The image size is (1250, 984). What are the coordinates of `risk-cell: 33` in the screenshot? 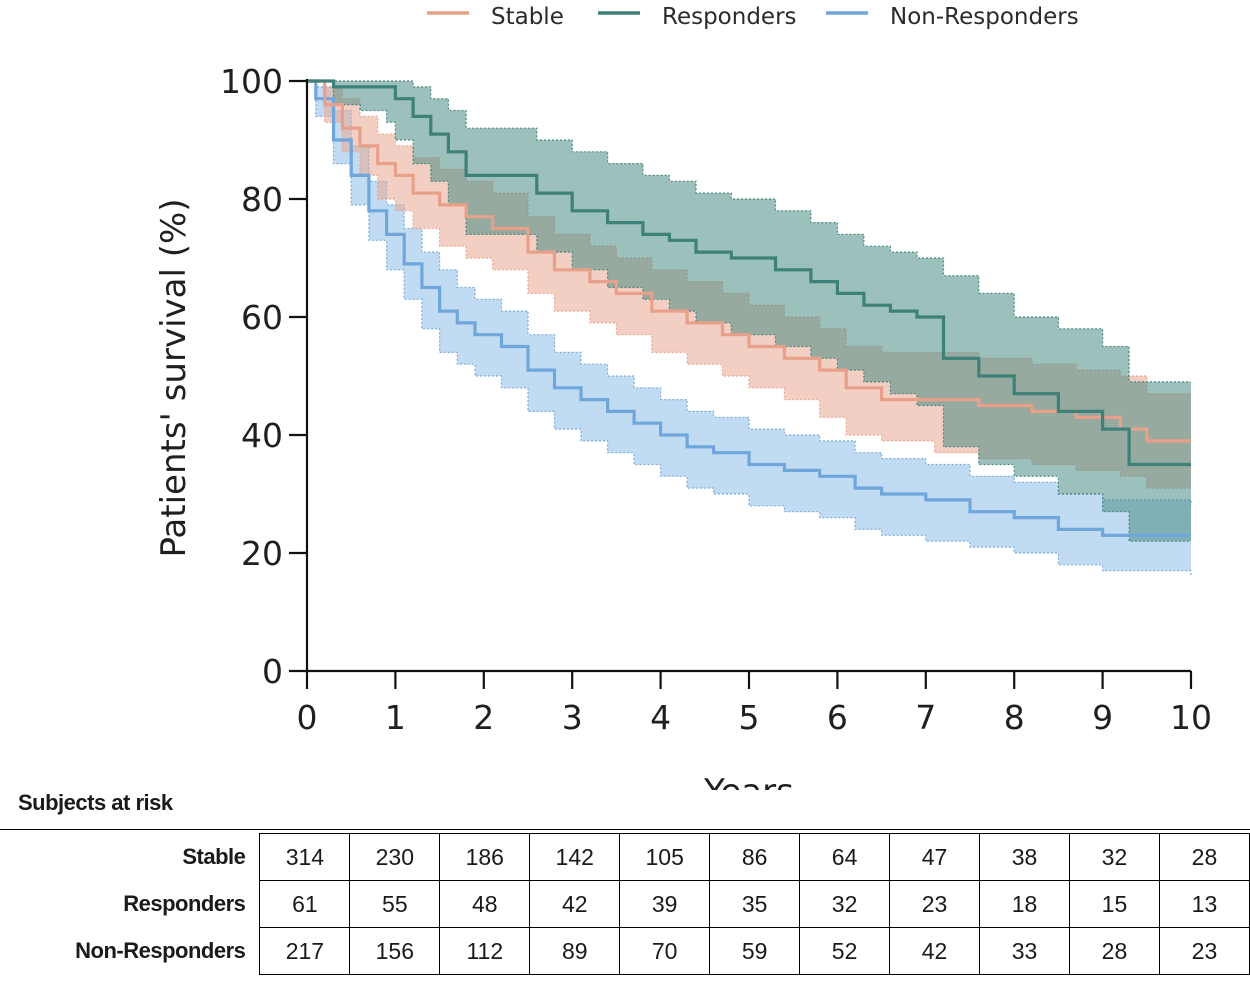 It's located at (1024, 951).